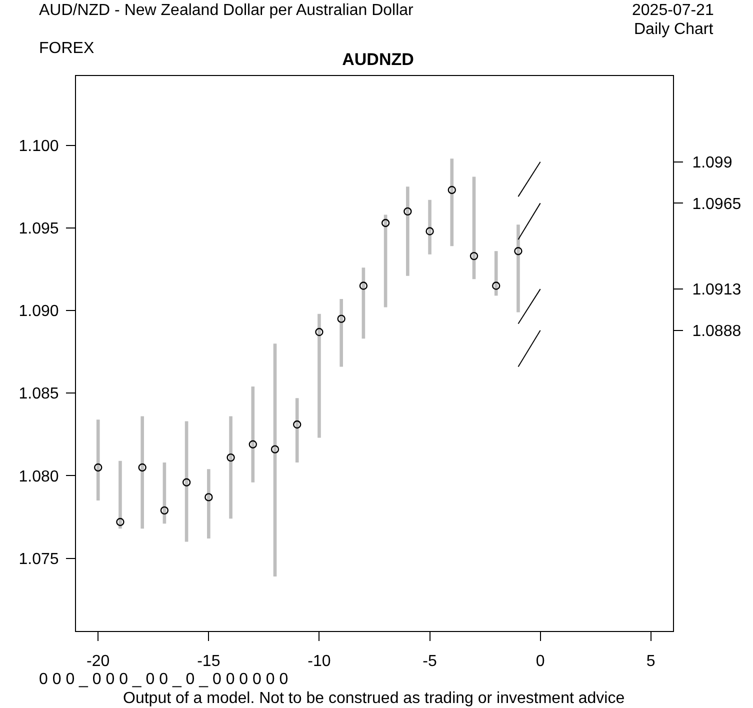 This screenshot has height=708, width=753. Describe the element at coordinates (38, 146) in the screenshot. I see `y-tick-label: 1.100` at that location.